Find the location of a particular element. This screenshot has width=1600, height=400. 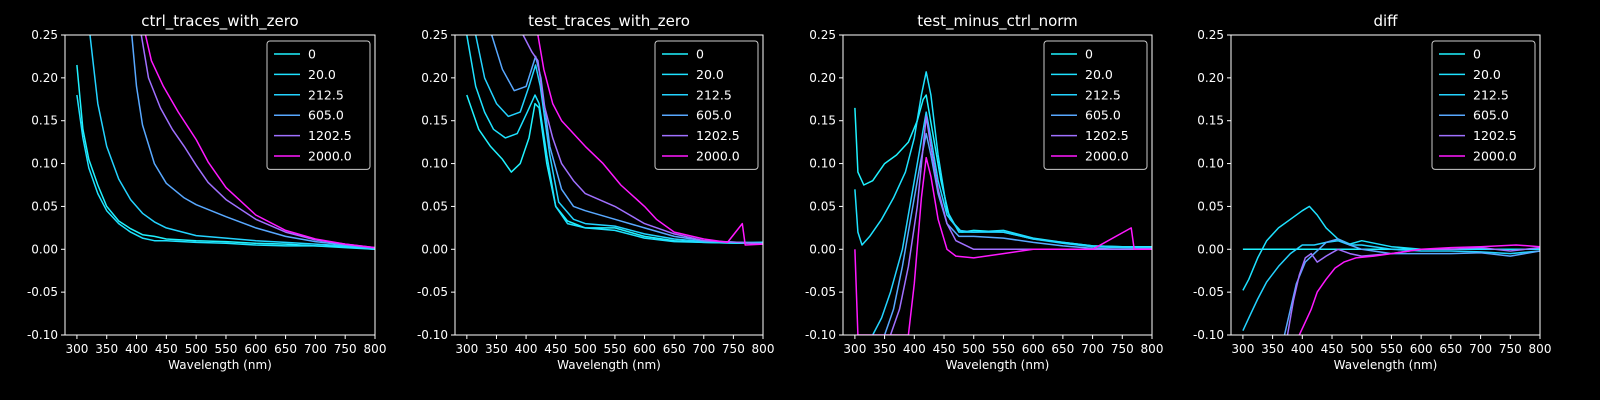

x-tick-label: 500 is located at coordinates (196, 349).